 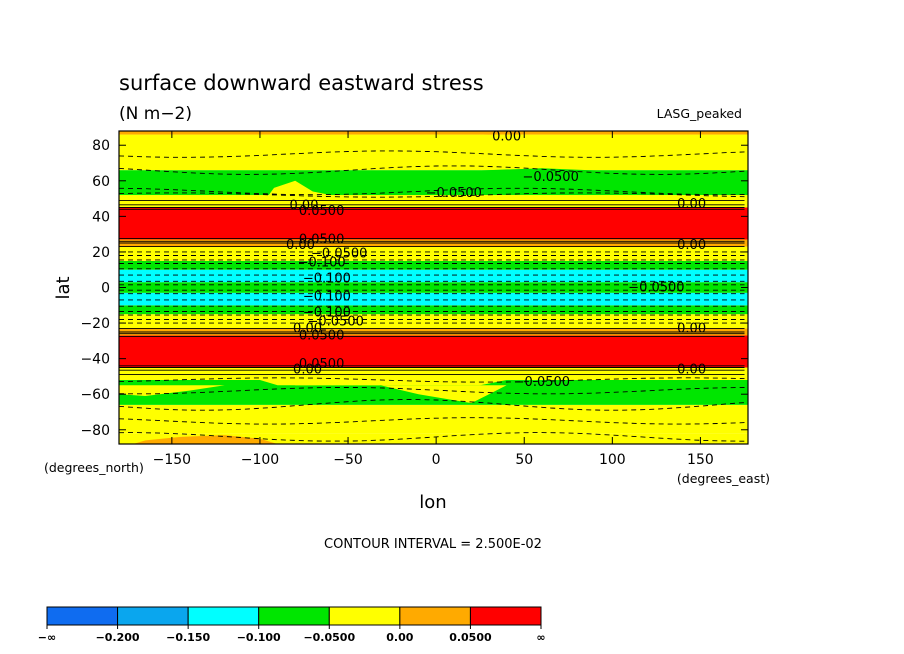 What do you see at coordinates (301, 83) in the screenshot?
I see `chart-title: surface downward eastward stress` at bounding box center [301, 83].